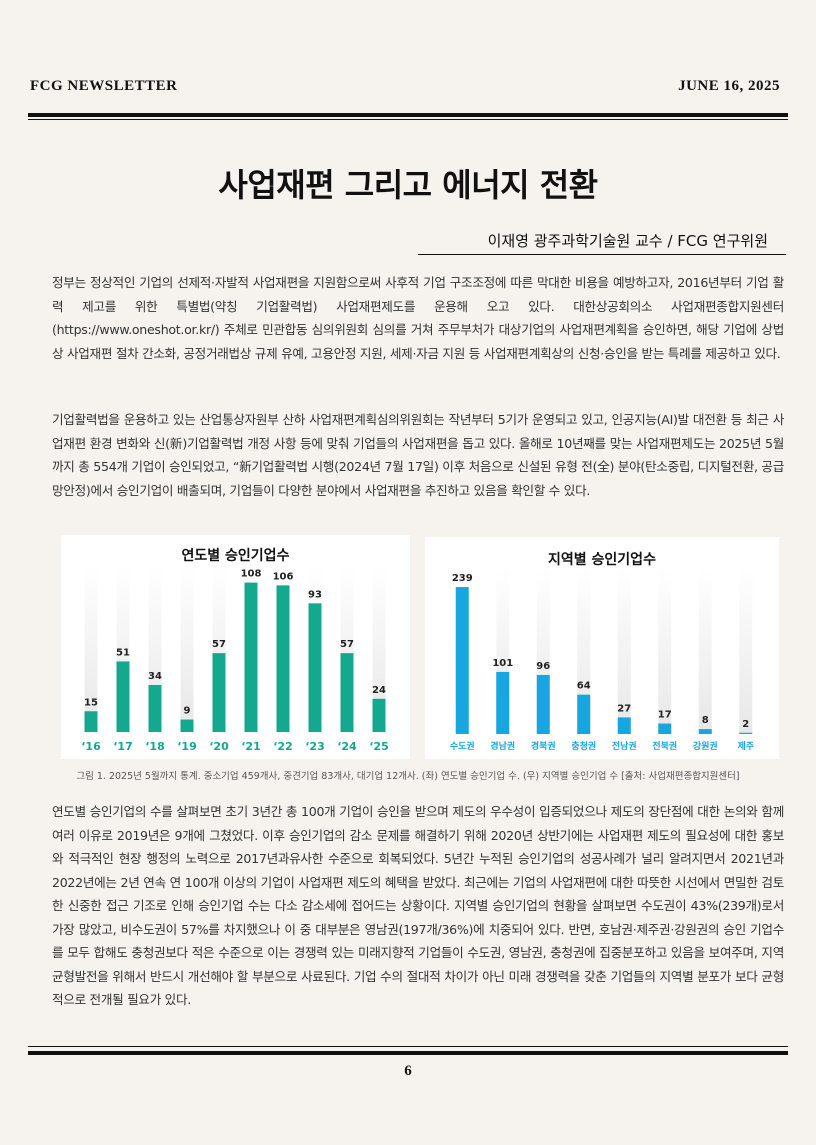 Image resolution: width=816 pixels, height=1145 pixels. Describe the element at coordinates (283, 746) in the screenshot. I see `year-category-label-6: ‘22` at that location.